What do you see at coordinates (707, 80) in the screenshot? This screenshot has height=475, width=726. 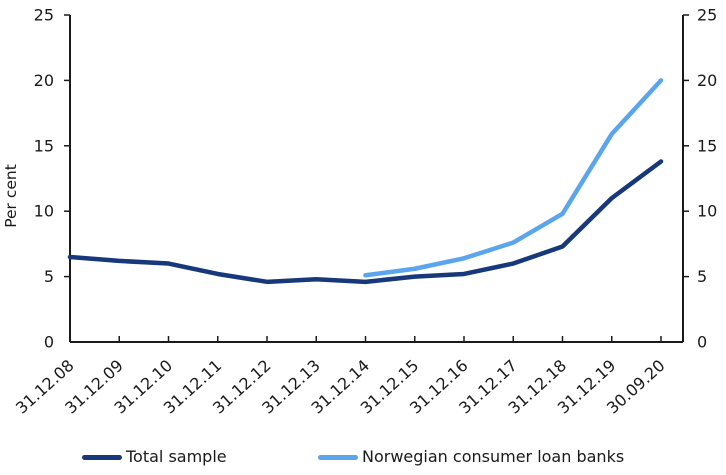 I see `y-tick-label-right: 20` at bounding box center [707, 80].